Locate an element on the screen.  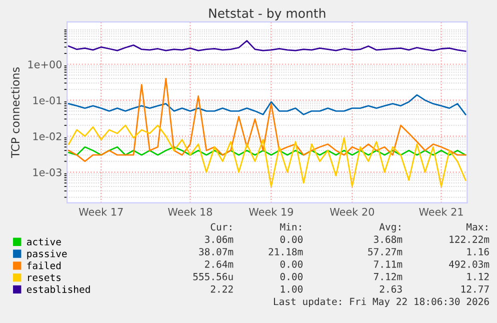
y-tick-label: 1e-02 is located at coordinates (47, 136).